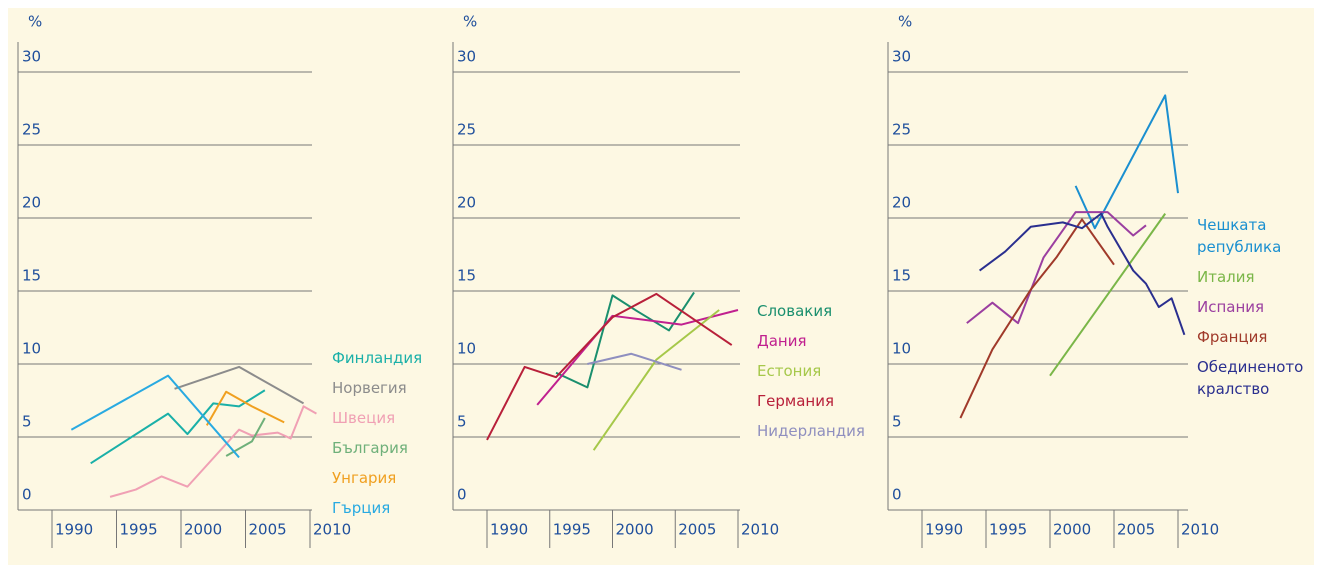 The width and height of the screenshot is (1322, 573). I want to click on legend-entry: Испания, so click(1231, 307).